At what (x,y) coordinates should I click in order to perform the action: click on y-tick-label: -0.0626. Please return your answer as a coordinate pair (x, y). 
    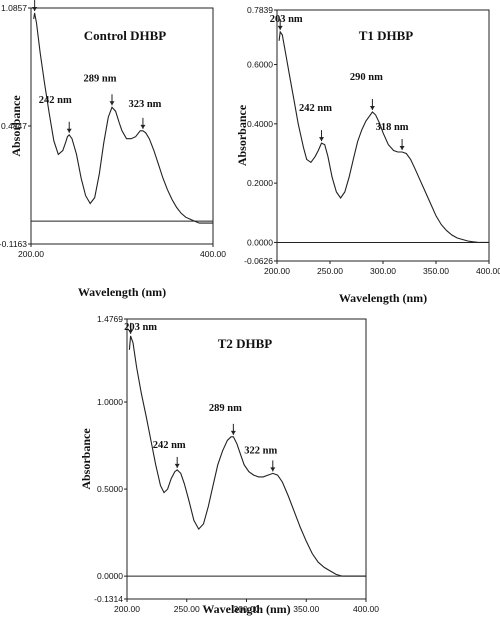
    Looking at the image, I should click on (258, 261).